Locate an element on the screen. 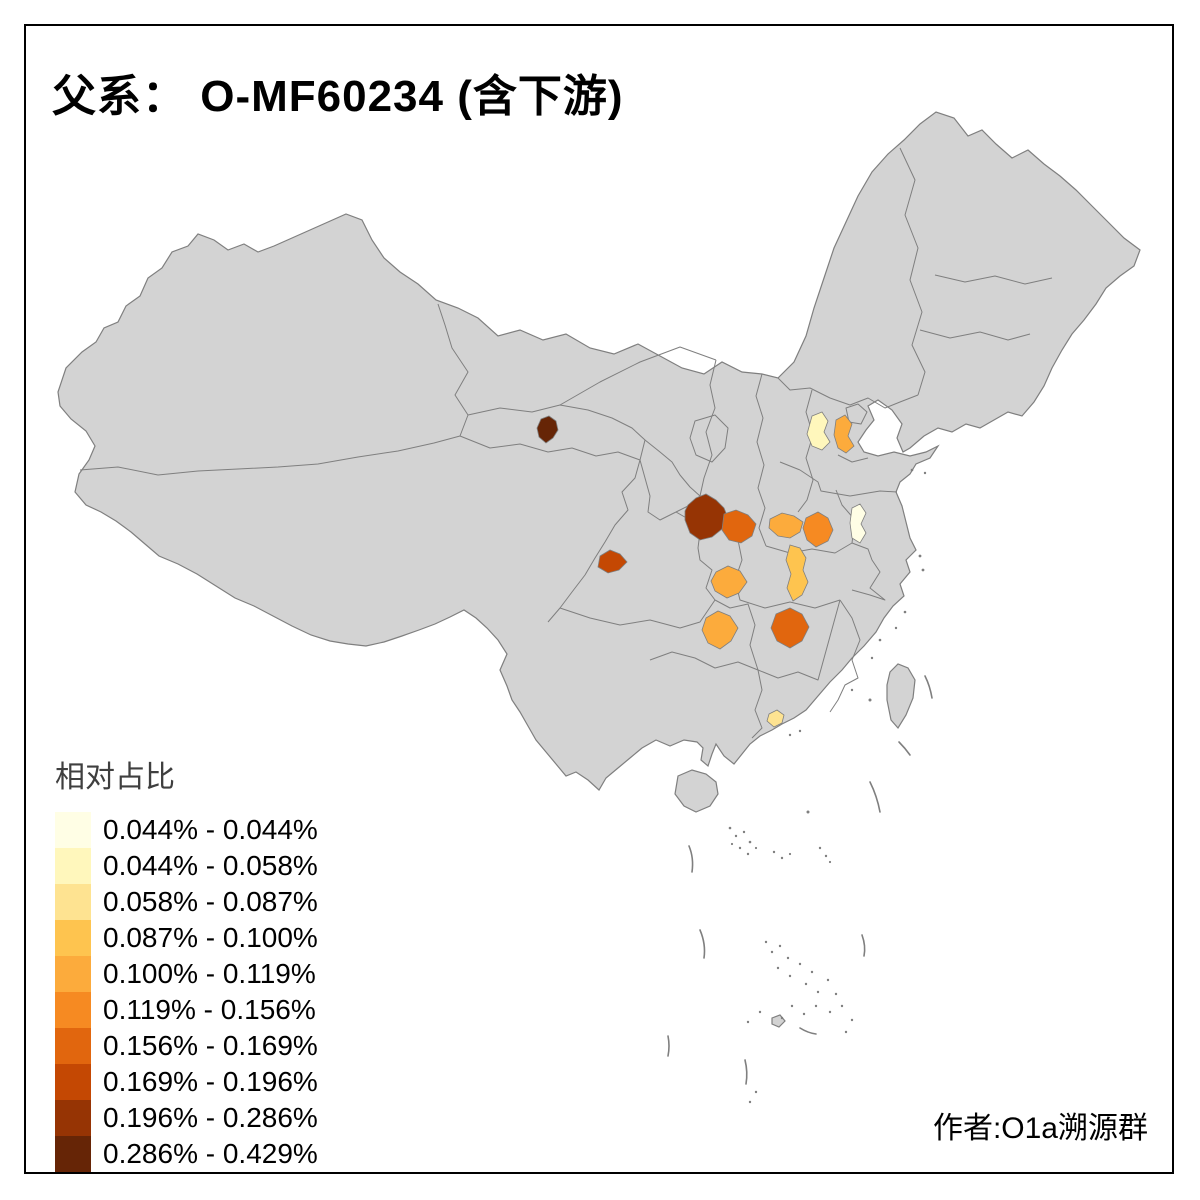 The height and width of the screenshot is (1200, 1200). islet-dots is located at coordinates (827, 786).